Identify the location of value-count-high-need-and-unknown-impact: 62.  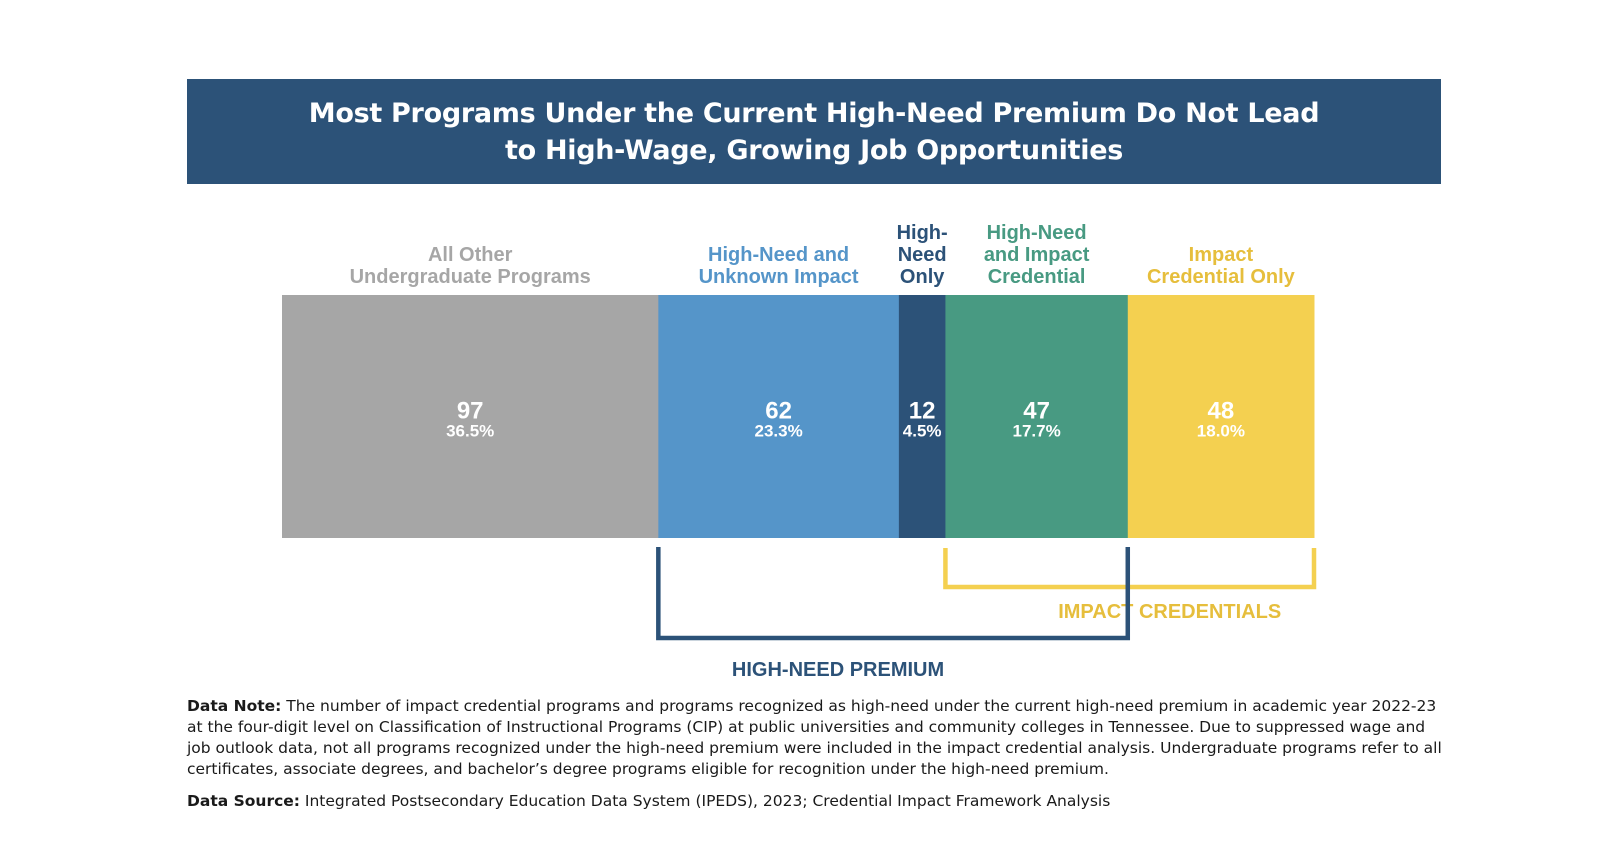
(778, 411).